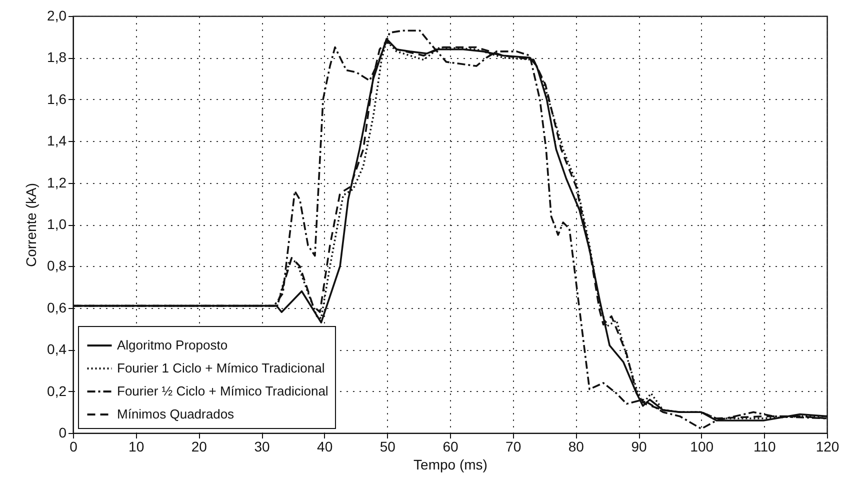 This screenshot has width=845, height=488. I want to click on x-tick-label: 30, so click(262, 446).